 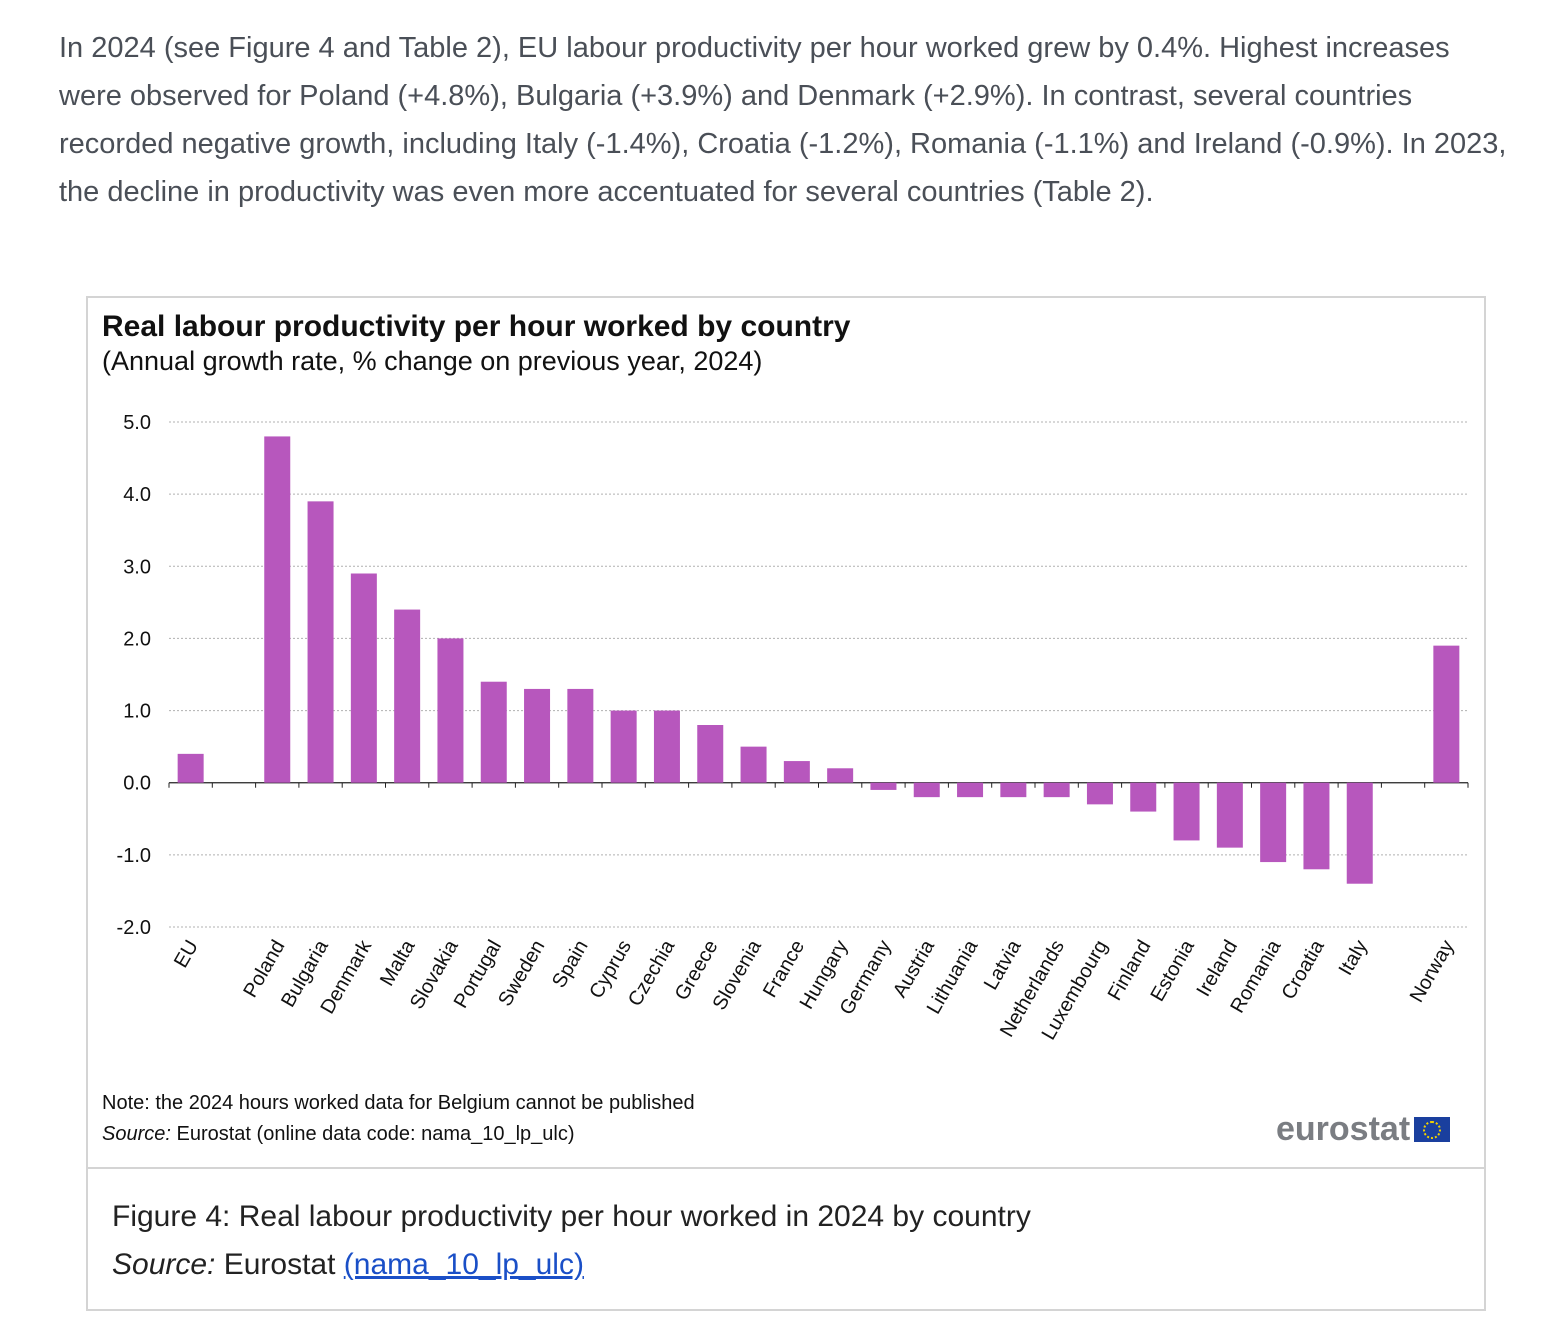 What do you see at coordinates (623, 746) in the screenshot?
I see `bar-cyprus` at bounding box center [623, 746].